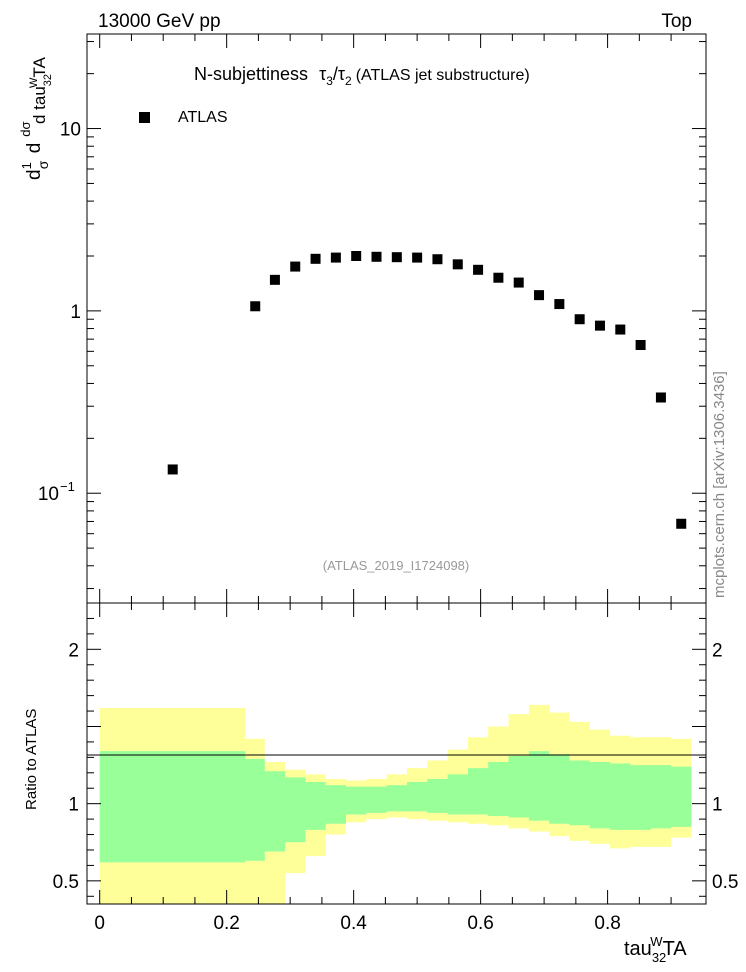  Describe the element at coordinates (203, 117) in the screenshot. I see `legend-label-atlas: ATLAS` at that location.